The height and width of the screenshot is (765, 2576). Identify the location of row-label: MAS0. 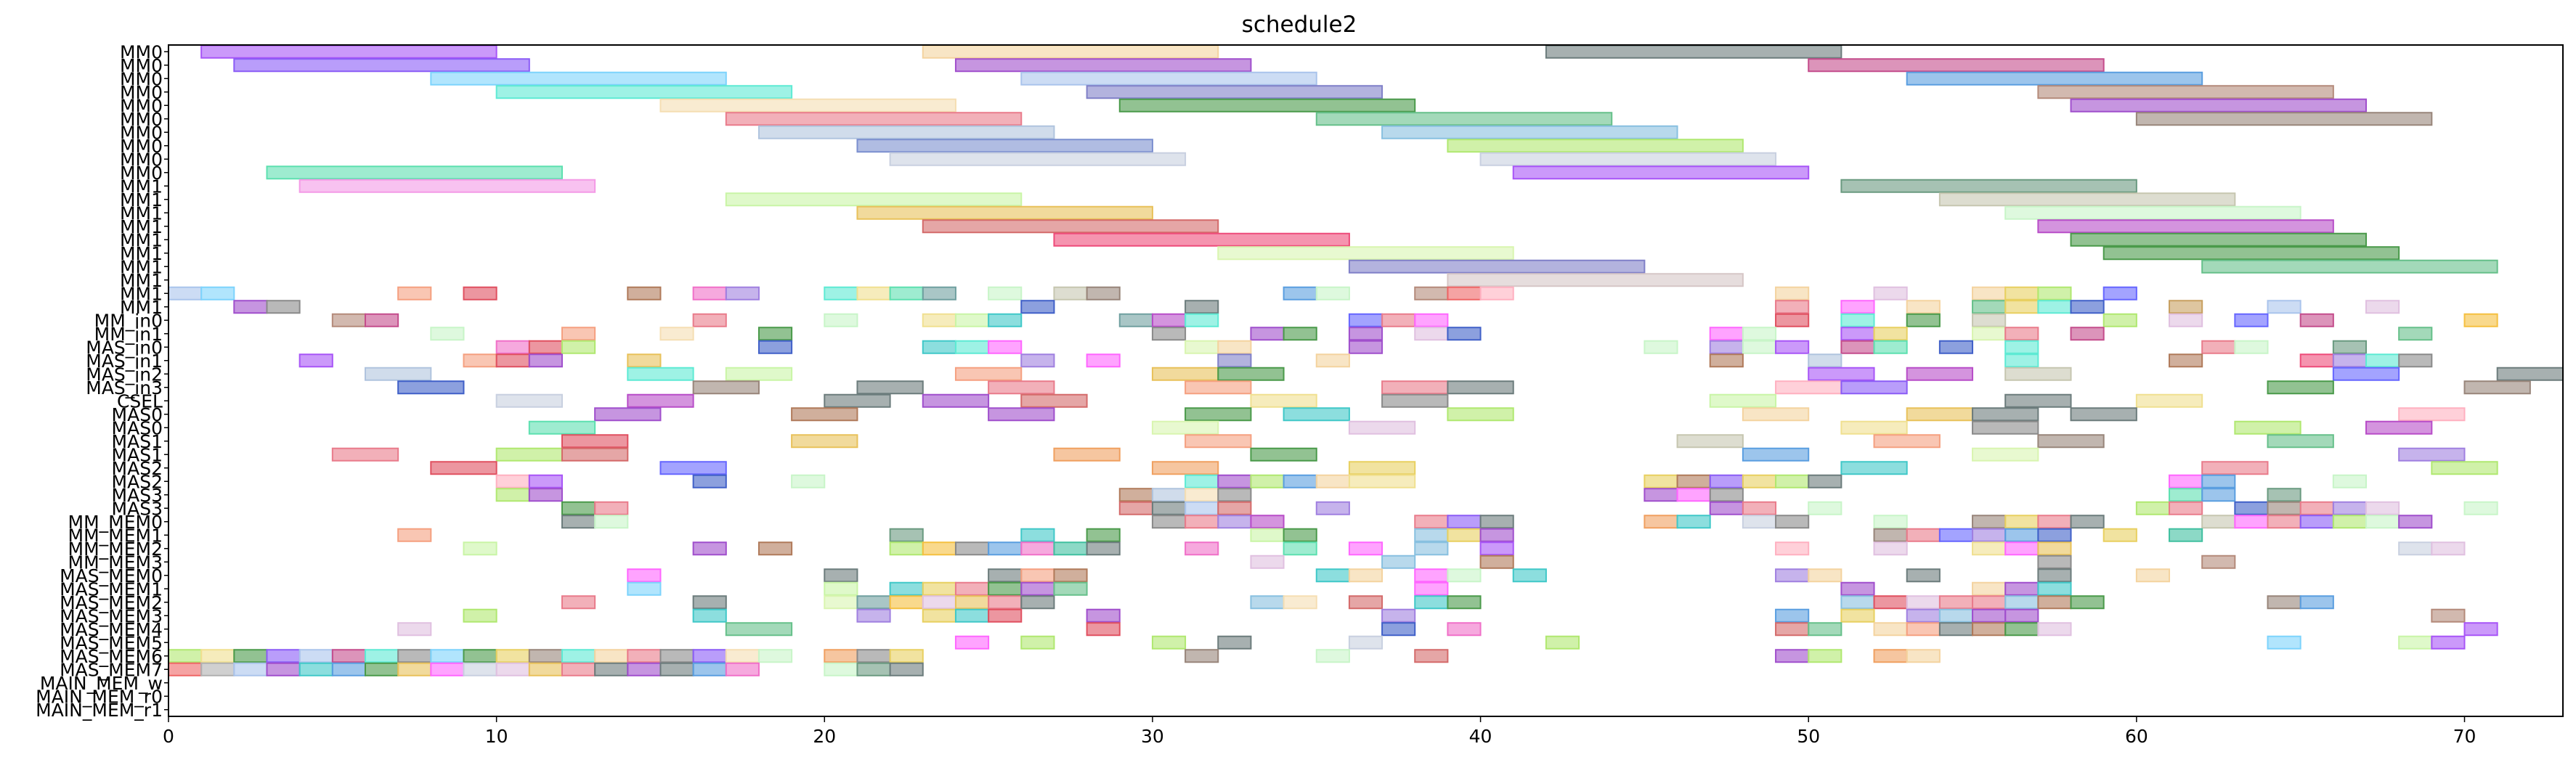
(138, 414).